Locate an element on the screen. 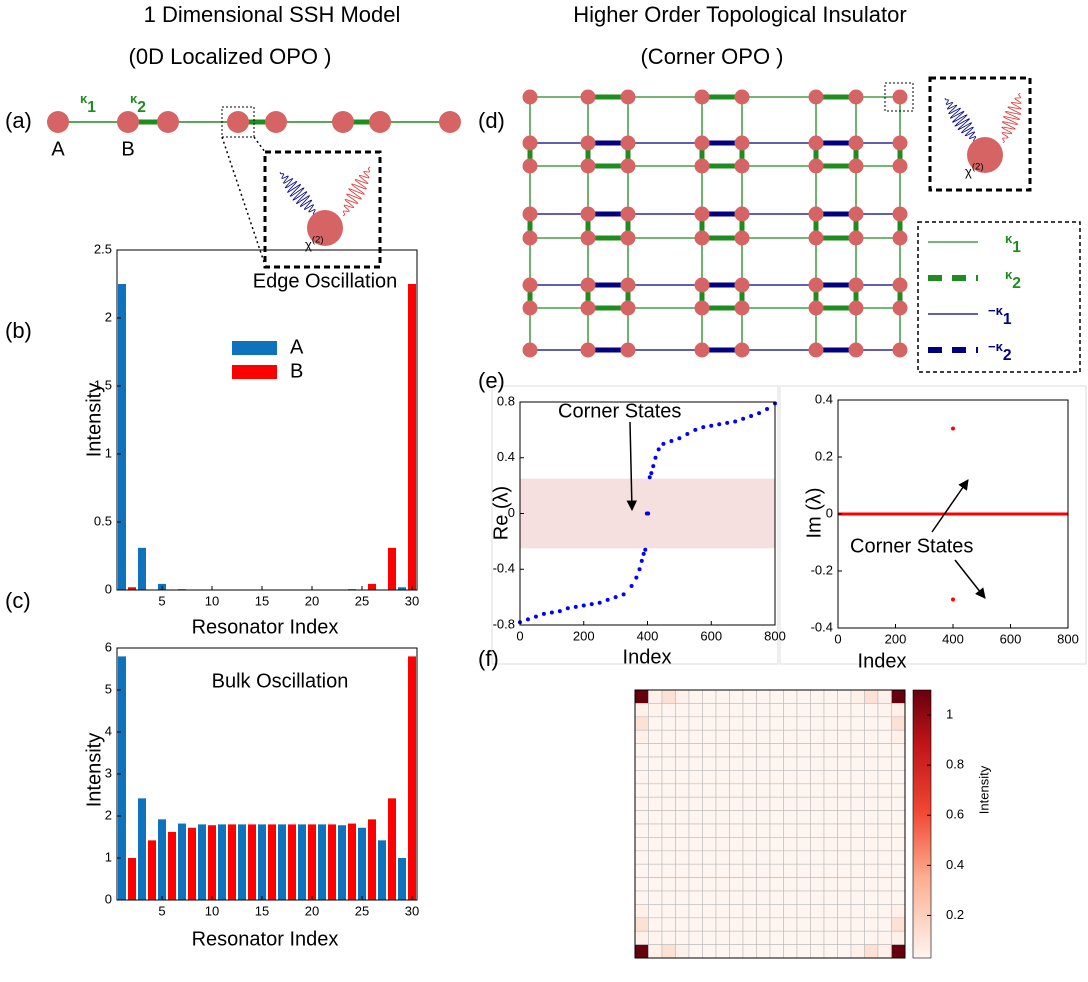 The height and width of the screenshot is (982, 1088). chi-label-symbol: χ is located at coordinates (308, 244).